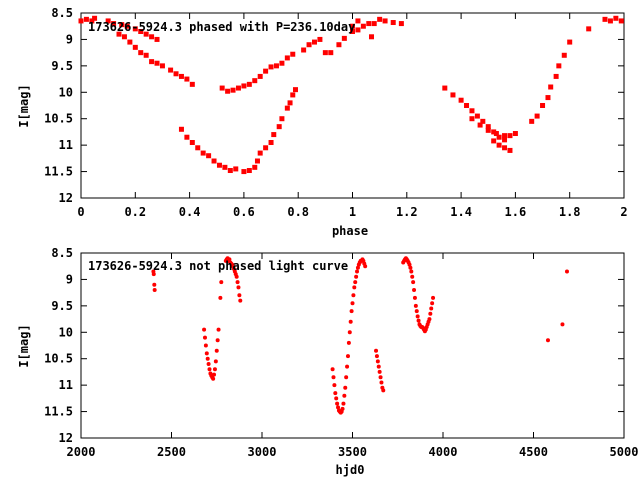 The width and height of the screenshot is (640, 480). What do you see at coordinates (407, 212) in the screenshot?
I see `x-tick-label: 1.2` at bounding box center [407, 212].